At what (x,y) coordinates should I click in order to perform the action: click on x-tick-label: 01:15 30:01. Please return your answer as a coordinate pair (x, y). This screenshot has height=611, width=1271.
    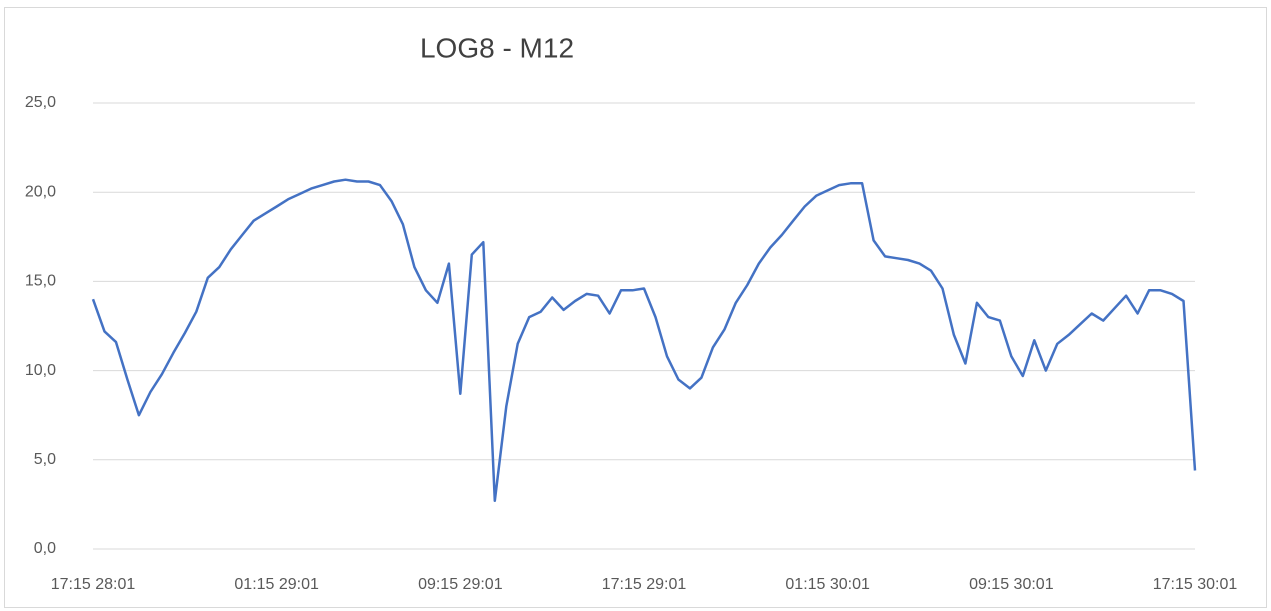
    Looking at the image, I should click on (827, 584).